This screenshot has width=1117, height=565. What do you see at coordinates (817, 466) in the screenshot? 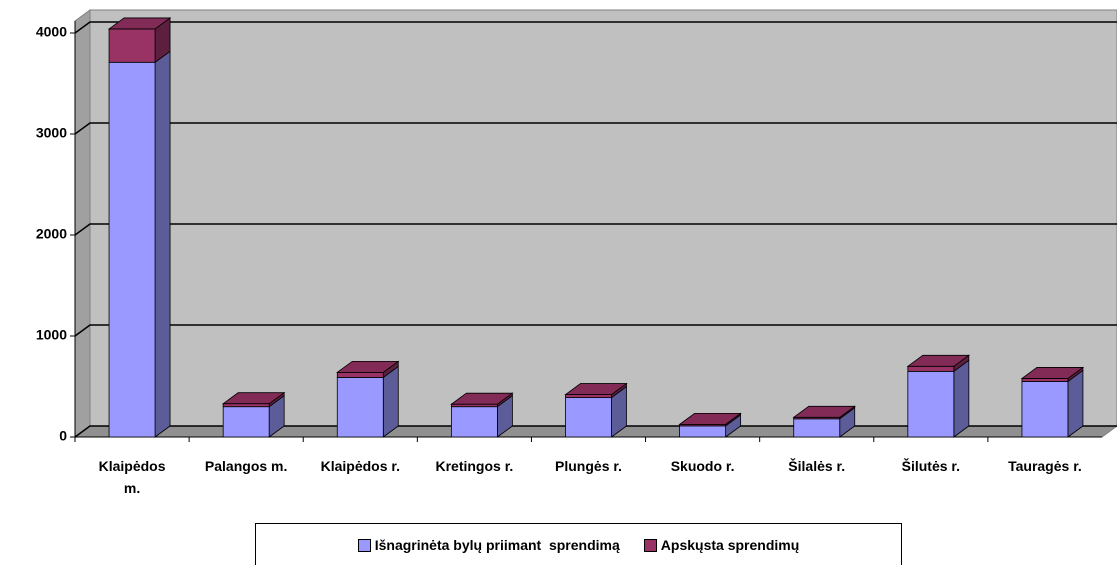
I see `x-tick-label: Šilalės r.` at bounding box center [817, 466].